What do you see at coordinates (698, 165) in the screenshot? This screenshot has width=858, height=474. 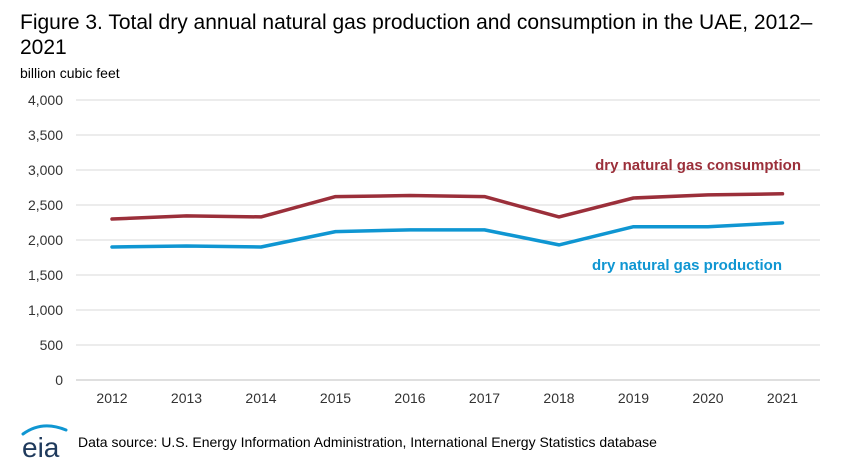 I see `series-label-consumption: dry natural gas consumption` at bounding box center [698, 165].